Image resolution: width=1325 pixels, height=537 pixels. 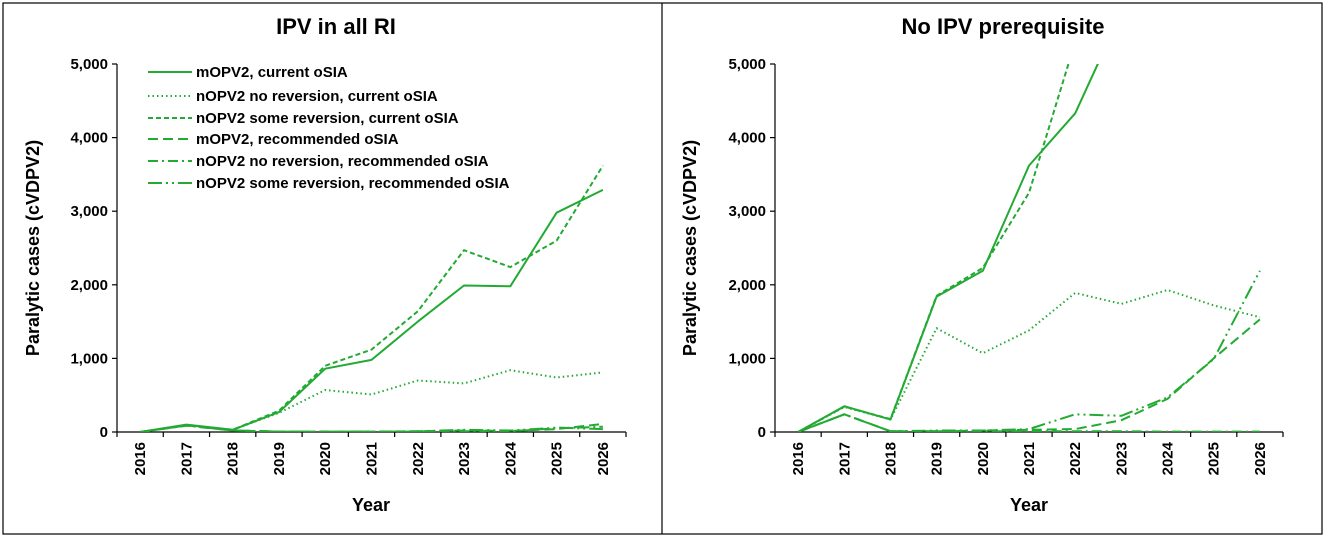 What do you see at coordinates (690, 248) in the screenshot?
I see `y-axis-title-right: Paralytic cases (cVDPV2)` at bounding box center [690, 248].